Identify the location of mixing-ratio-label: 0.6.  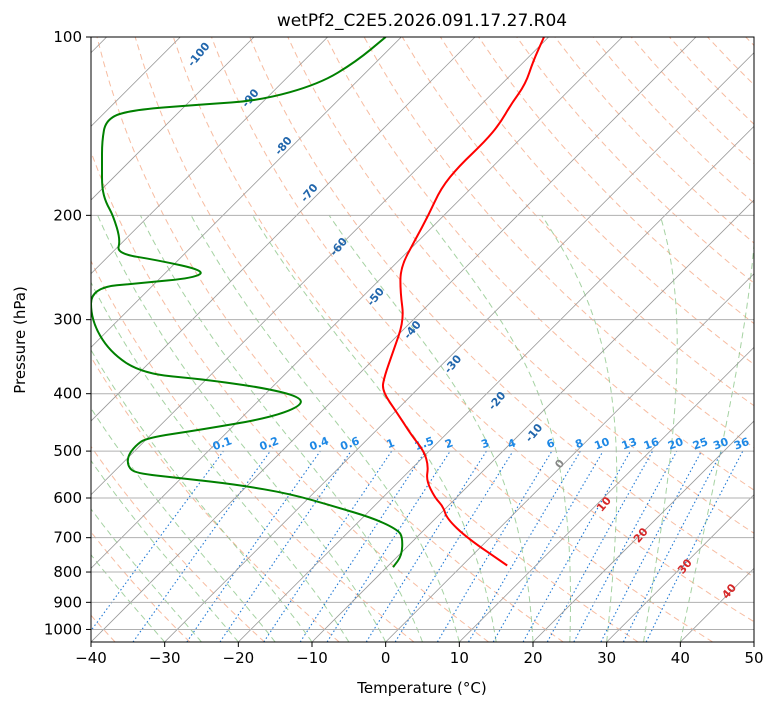
(350, 443).